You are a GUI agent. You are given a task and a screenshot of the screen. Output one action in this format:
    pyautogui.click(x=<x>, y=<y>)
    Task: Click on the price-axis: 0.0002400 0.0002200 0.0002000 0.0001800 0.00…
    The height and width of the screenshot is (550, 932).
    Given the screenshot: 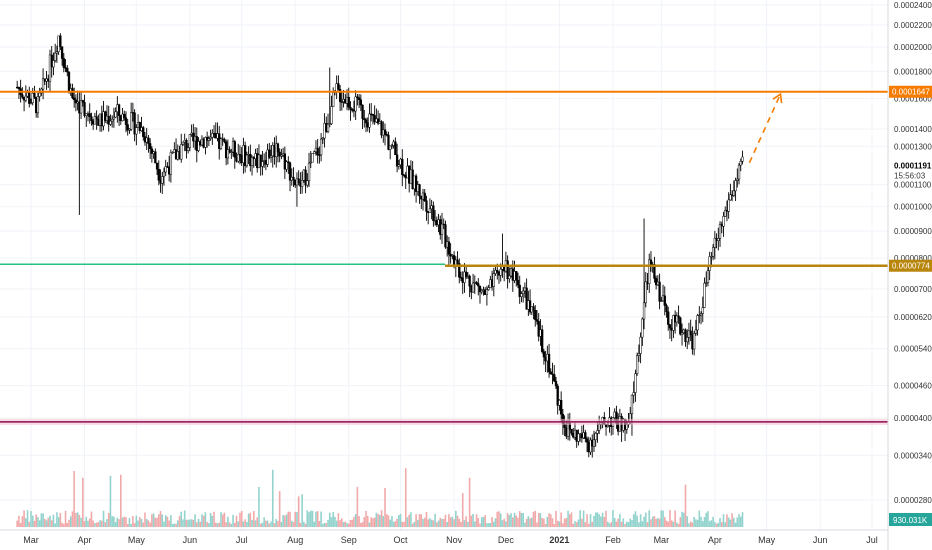 What is the action you would take?
    pyautogui.click(x=913, y=253)
    